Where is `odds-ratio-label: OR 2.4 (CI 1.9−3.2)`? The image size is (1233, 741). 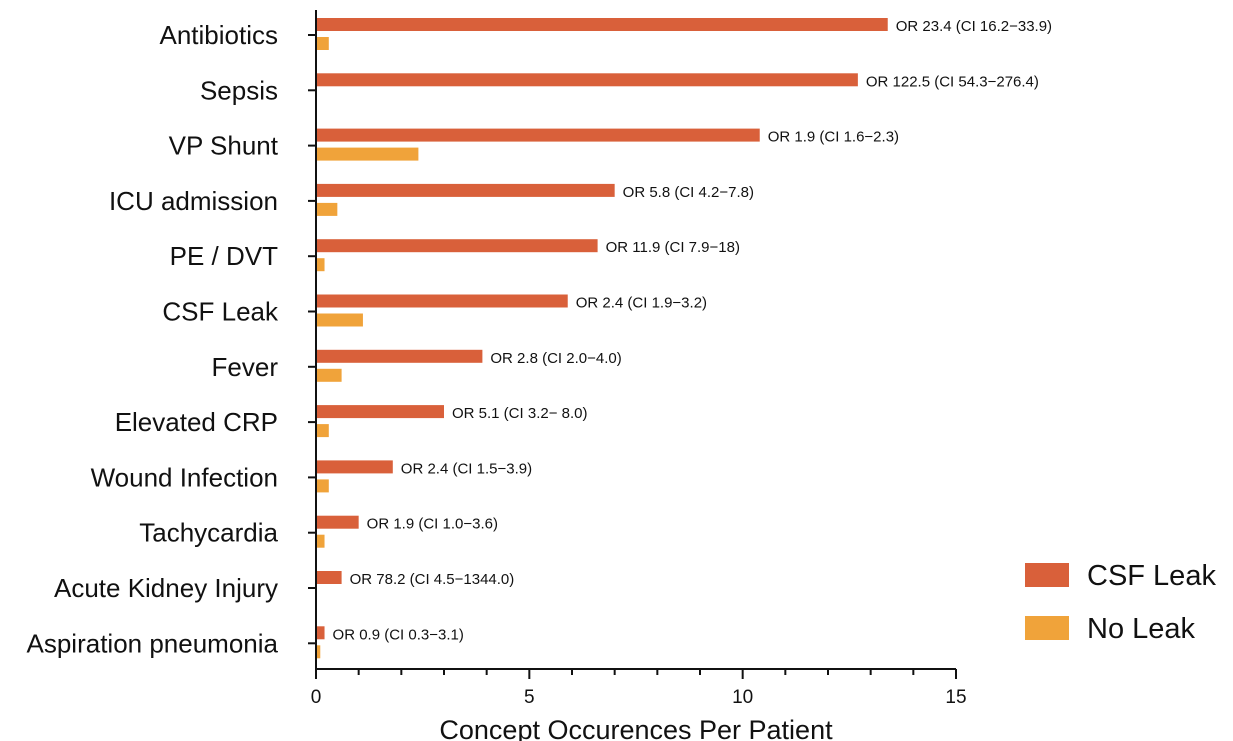 odds-ratio-label: OR 2.4 (CI 1.9−3.2) is located at coordinates (641, 303).